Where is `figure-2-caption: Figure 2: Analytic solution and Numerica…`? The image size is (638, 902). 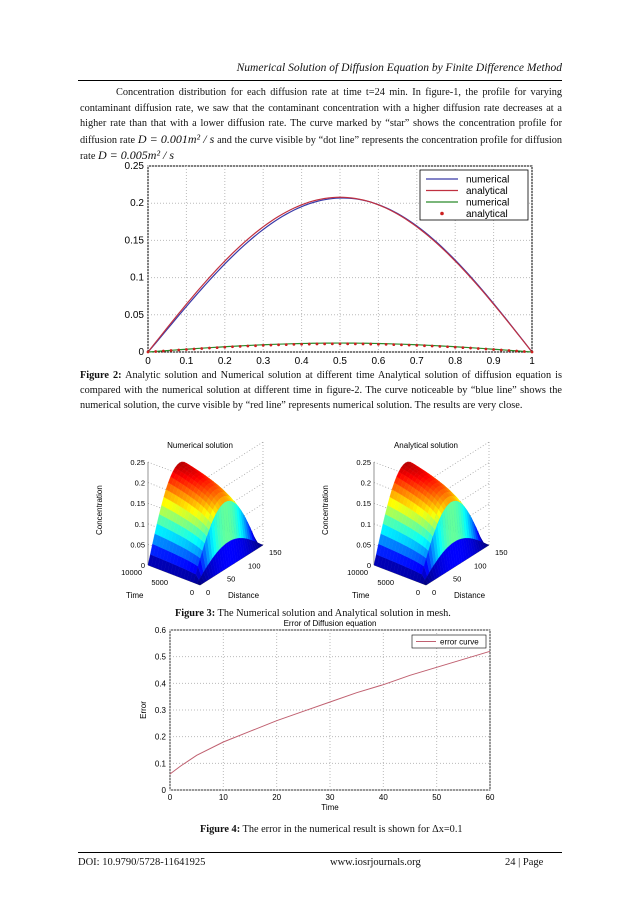 figure-2-caption: Figure 2: Analytic solution and Numerica… is located at coordinates (321, 390).